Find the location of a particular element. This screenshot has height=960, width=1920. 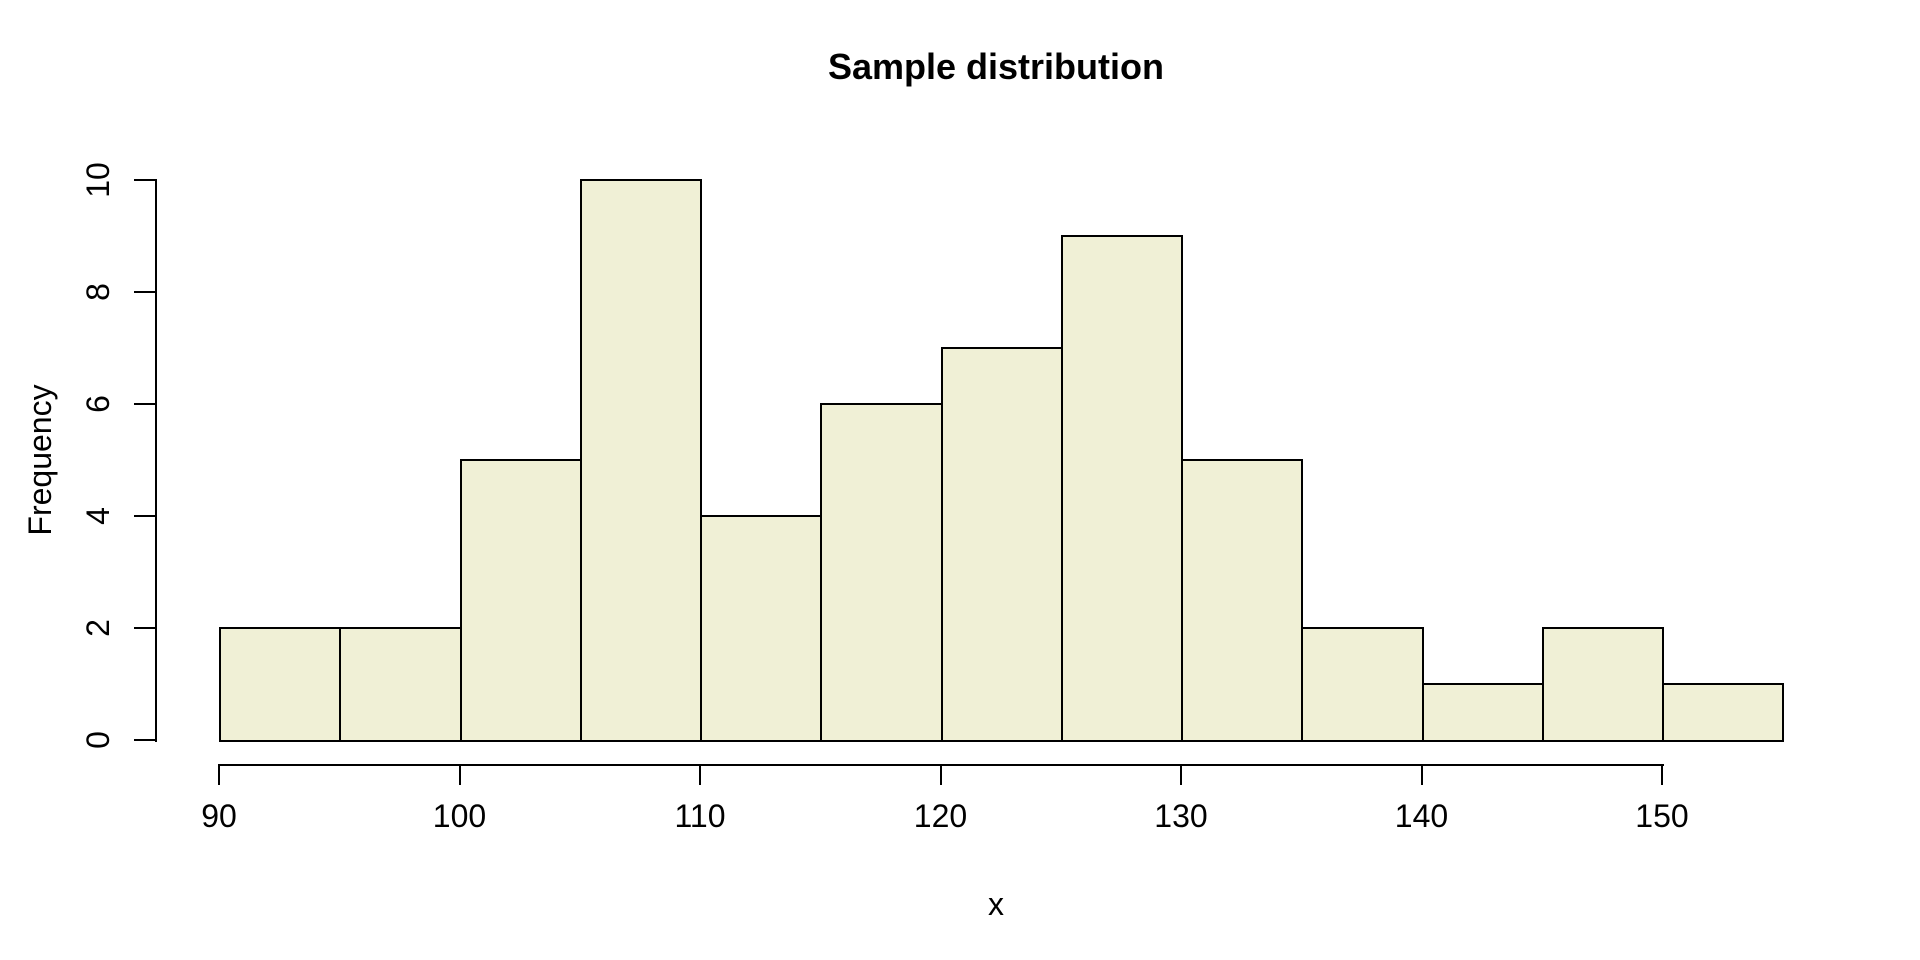

x-axis-title: x is located at coordinates (996, 904).